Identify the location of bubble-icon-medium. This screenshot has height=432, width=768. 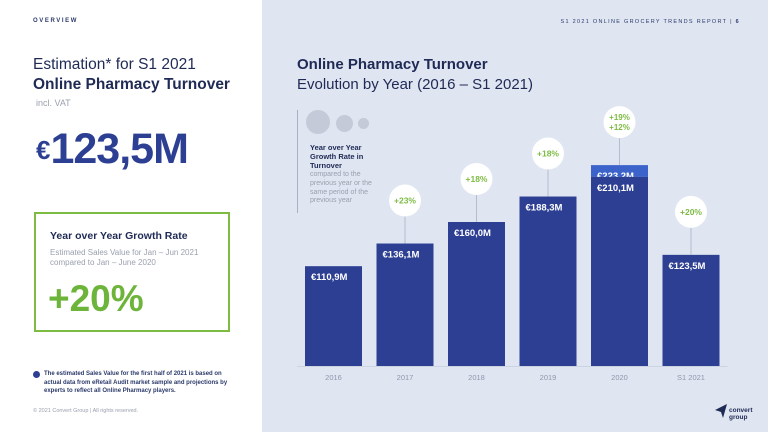
(344, 123).